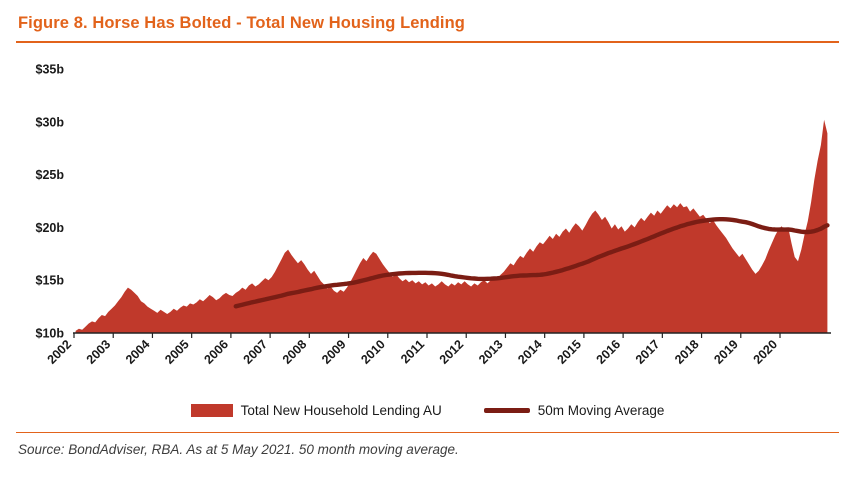 Image resolution: width=855 pixels, height=492 pixels. I want to click on title-divider, so click(427, 42).